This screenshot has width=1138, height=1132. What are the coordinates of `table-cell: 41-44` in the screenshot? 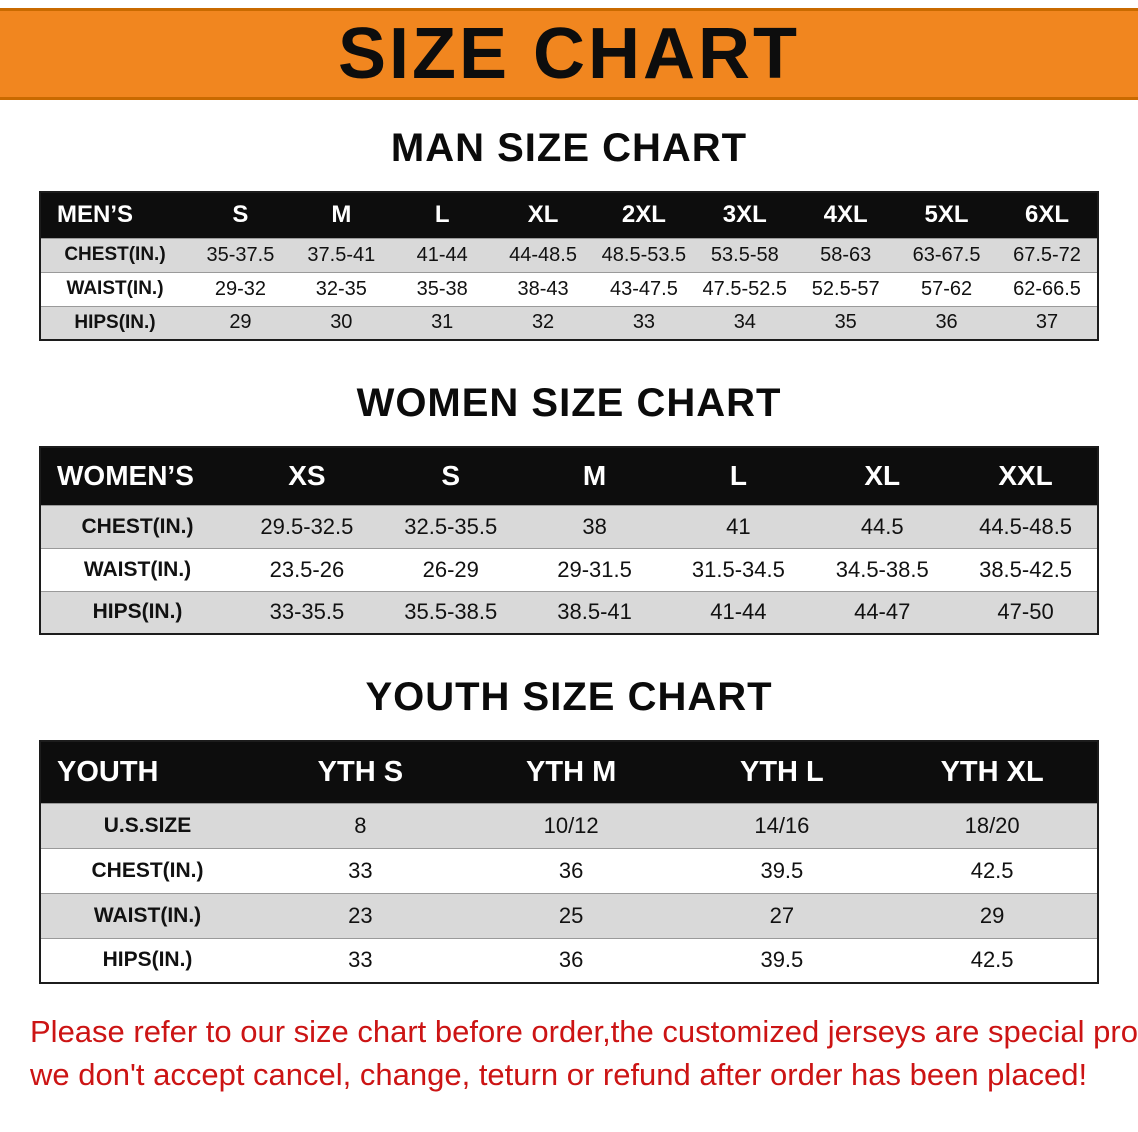 It's located at (442, 254).